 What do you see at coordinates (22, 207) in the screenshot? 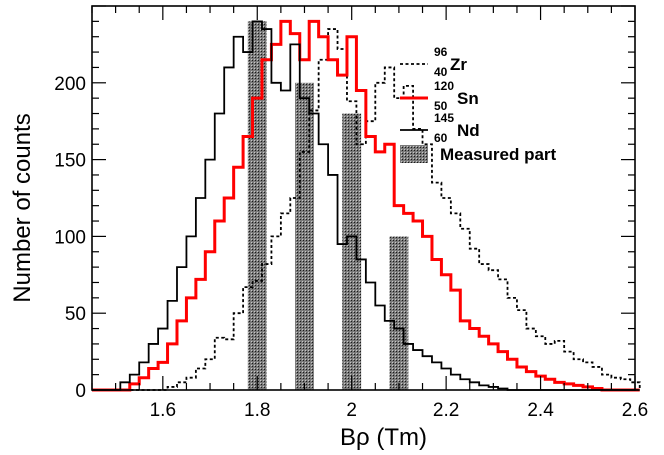
I see `y-axis-title: Number of counts` at bounding box center [22, 207].